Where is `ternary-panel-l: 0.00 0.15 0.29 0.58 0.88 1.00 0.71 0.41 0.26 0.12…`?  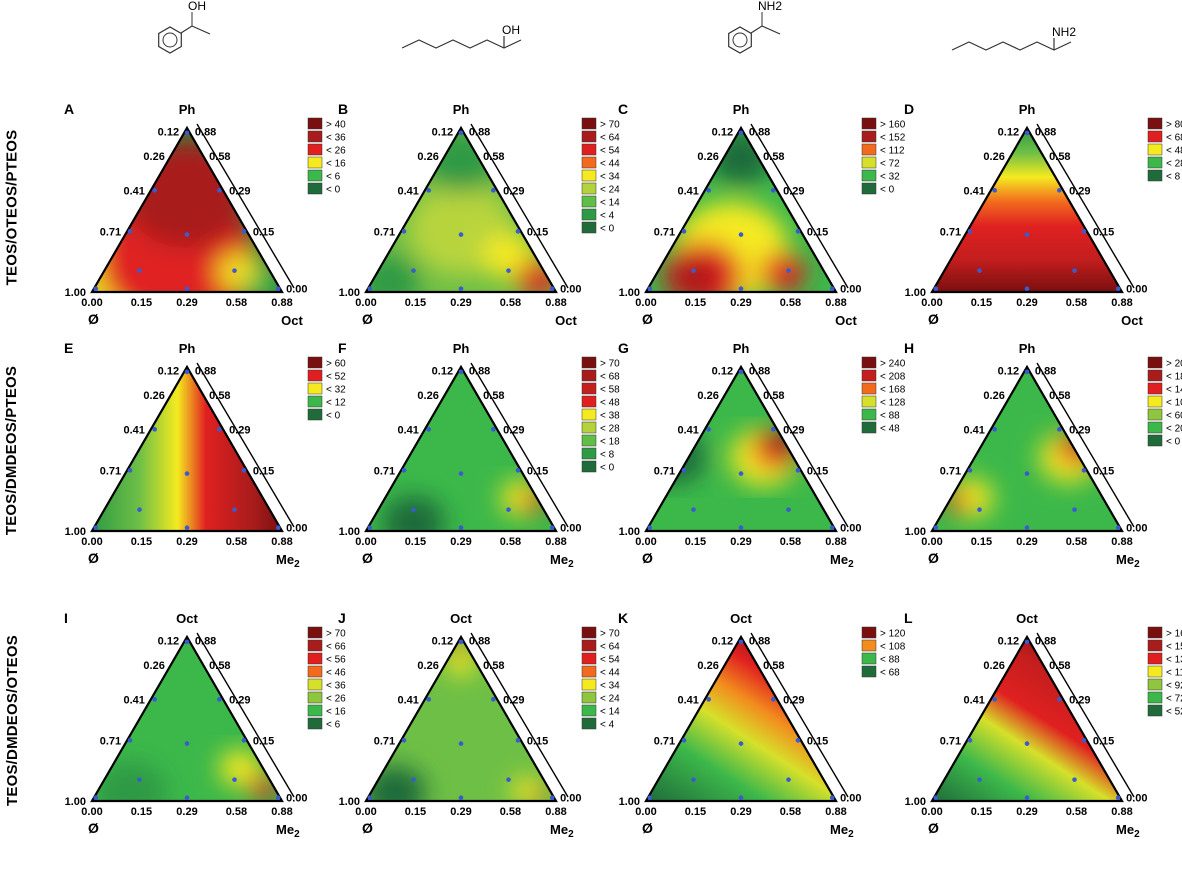 ternary-panel-l: 0.00 0.15 0.29 0.58 0.88 1.00 0.71 0.41 0.26 0.12… is located at coordinates (1043, 725).